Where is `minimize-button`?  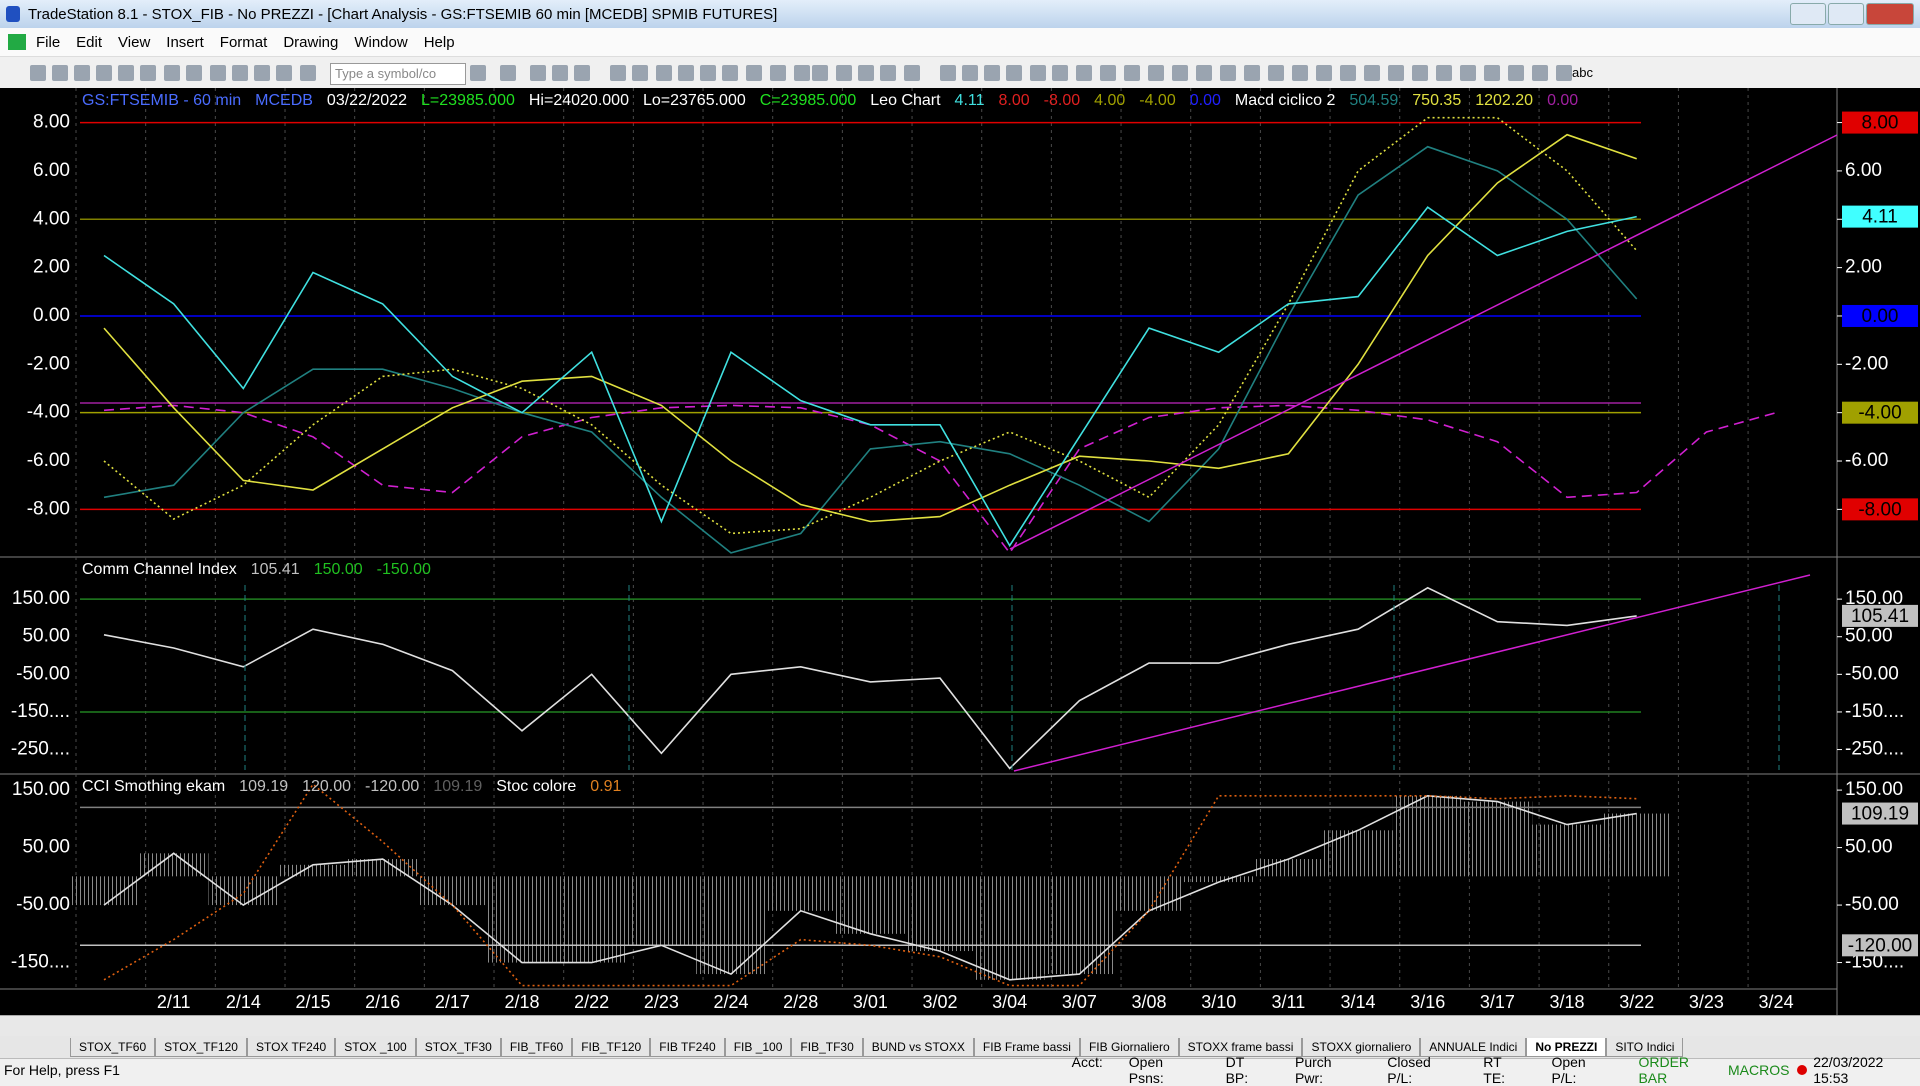
minimize-button is located at coordinates (1808, 14).